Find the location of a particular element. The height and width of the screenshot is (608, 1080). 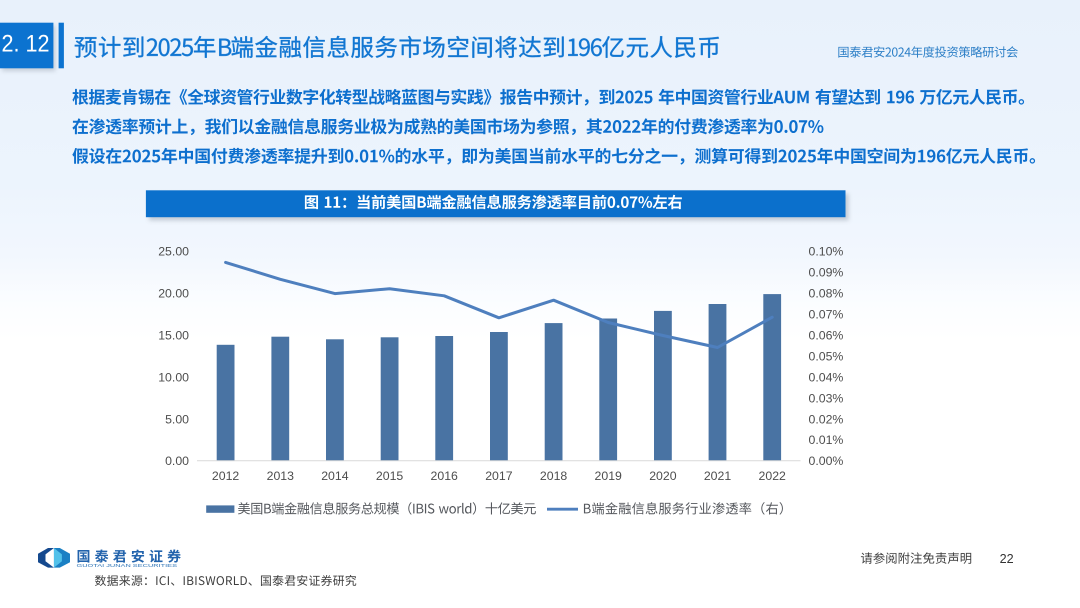

svg-text: 0.08% is located at coordinates (826, 294).